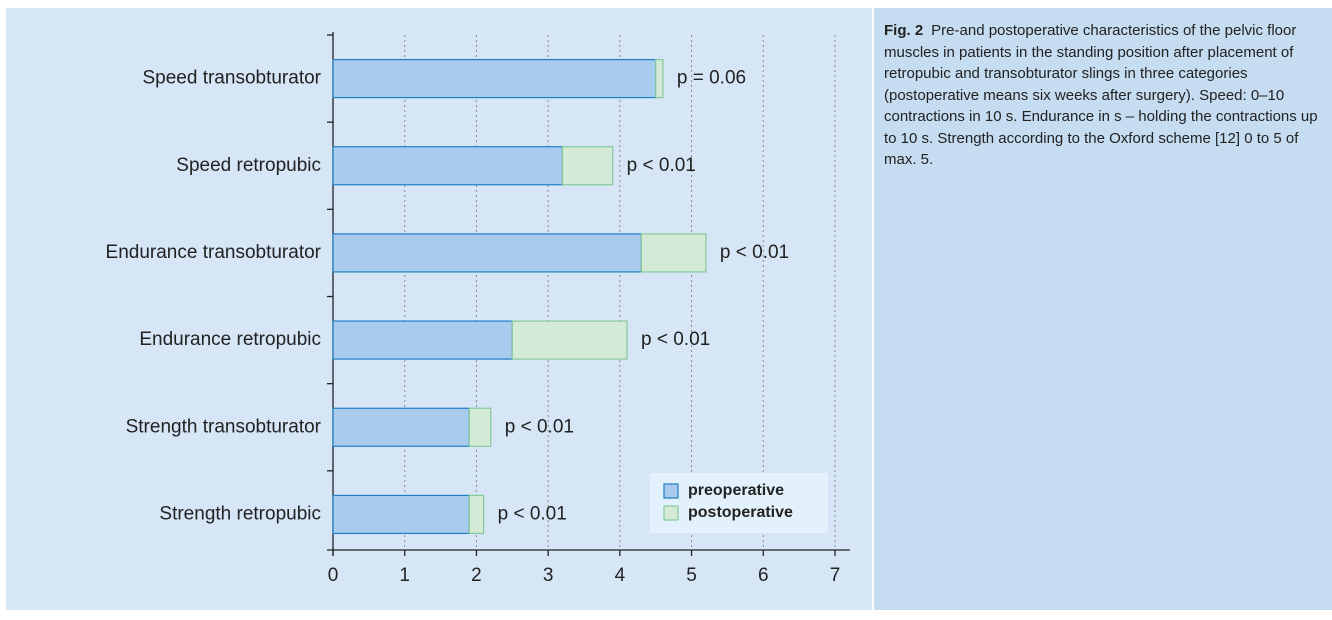 This screenshot has height=620, width=1332. What do you see at coordinates (835, 575) in the screenshot?
I see `x-tick-label: 7` at bounding box center [835, 575].